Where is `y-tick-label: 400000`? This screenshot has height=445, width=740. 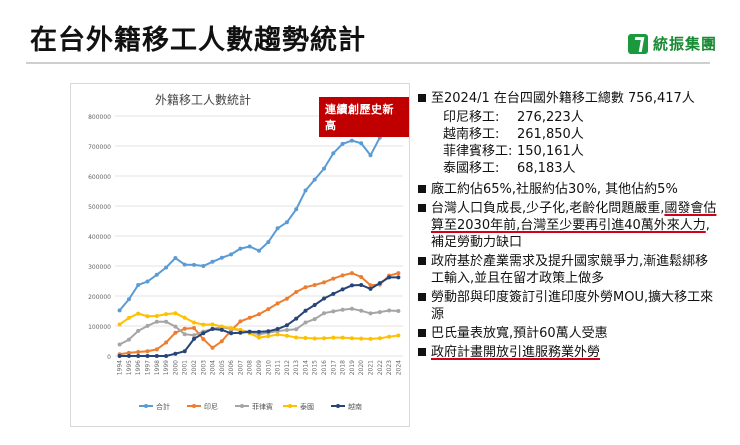 y-tick-label: 400000 is located at coordinates (99, 237).